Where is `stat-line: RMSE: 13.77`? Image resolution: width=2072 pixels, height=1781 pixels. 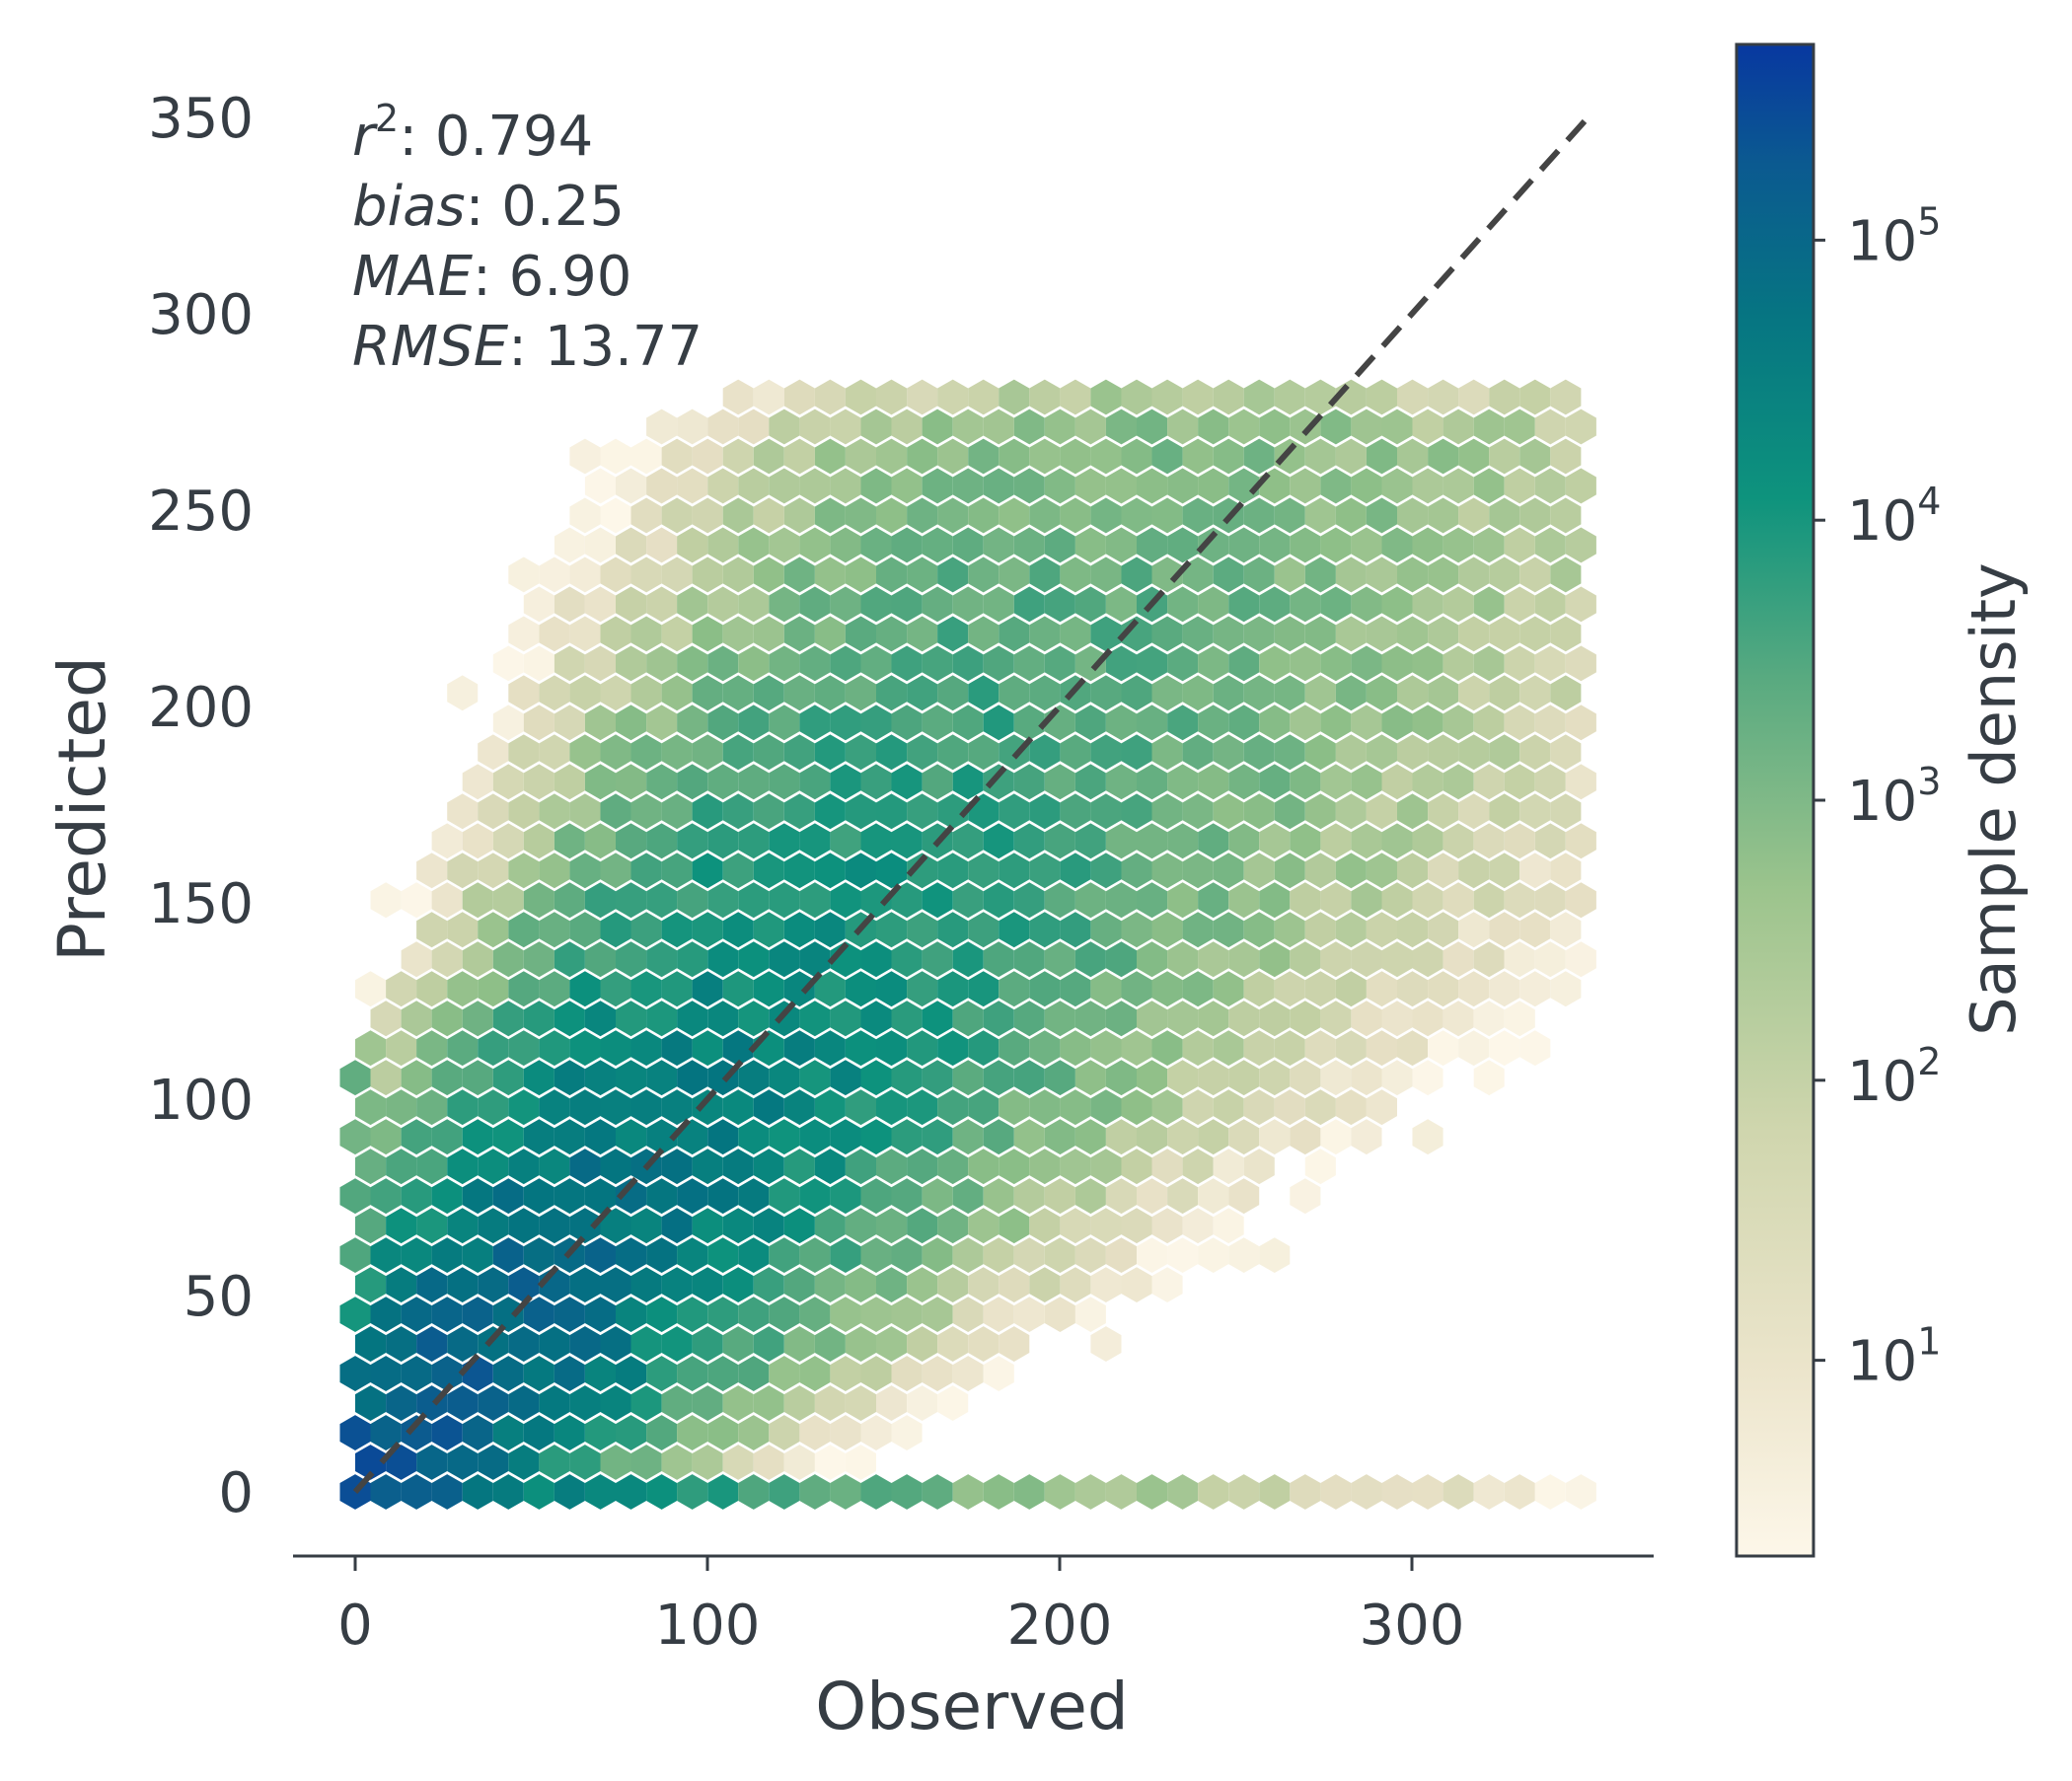
stat-line: RMSE: 13.77 is located at coordinates (528, 347).